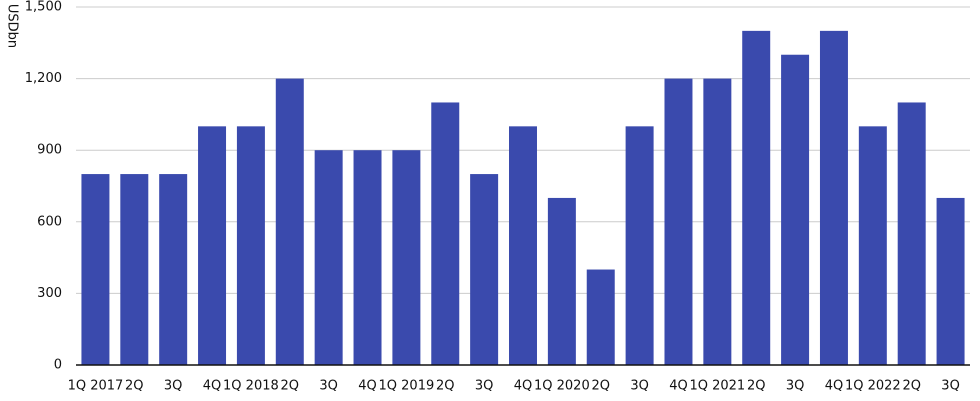 The image size is (980, 401). What do you see at coordinates (96, 386) in the screenshot?
I see `x-tick-label: 1Q 2017` at bounding box center [96, 386].